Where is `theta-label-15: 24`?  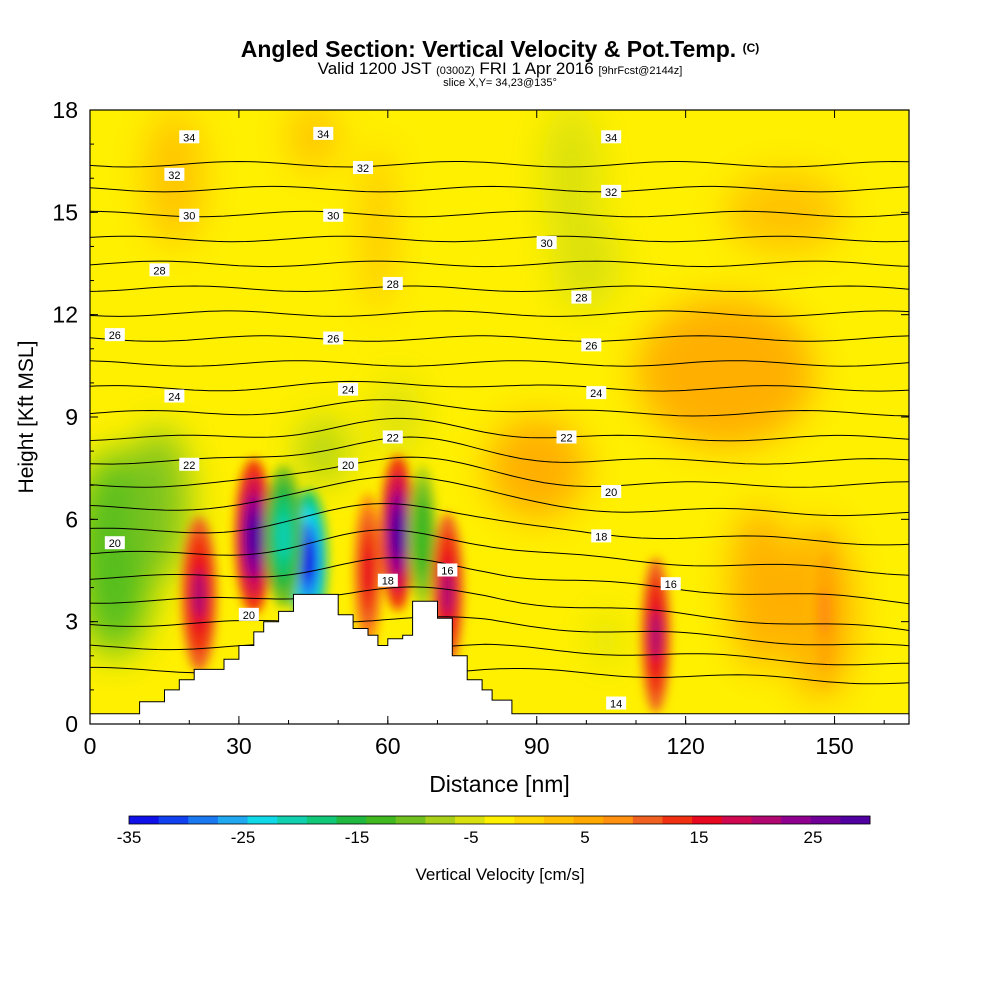
theta-label-15: 24 is located at coordinates (174, 396).